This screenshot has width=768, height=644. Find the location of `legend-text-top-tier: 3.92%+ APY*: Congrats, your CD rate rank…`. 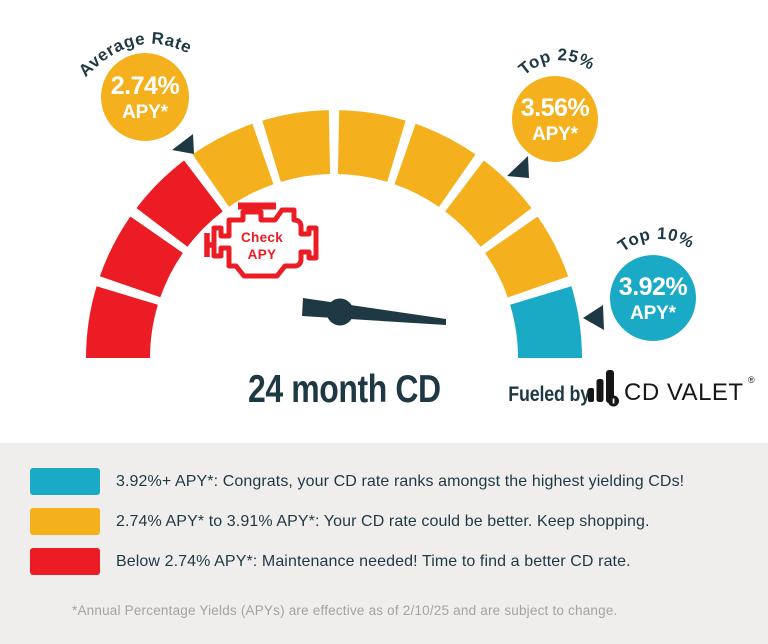

legend-text-top-tier: 3.92%+ APY*: Congrats, your CD rate rank… is located at coordinates (400, 481).